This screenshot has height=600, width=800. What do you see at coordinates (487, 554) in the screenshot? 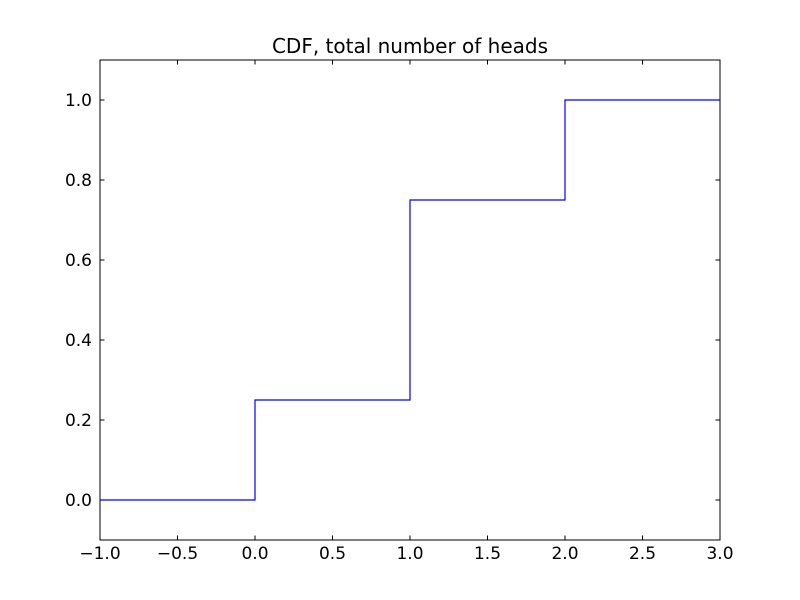
I see `x-tick-label: 1.5` at bounding box center [487, 554].